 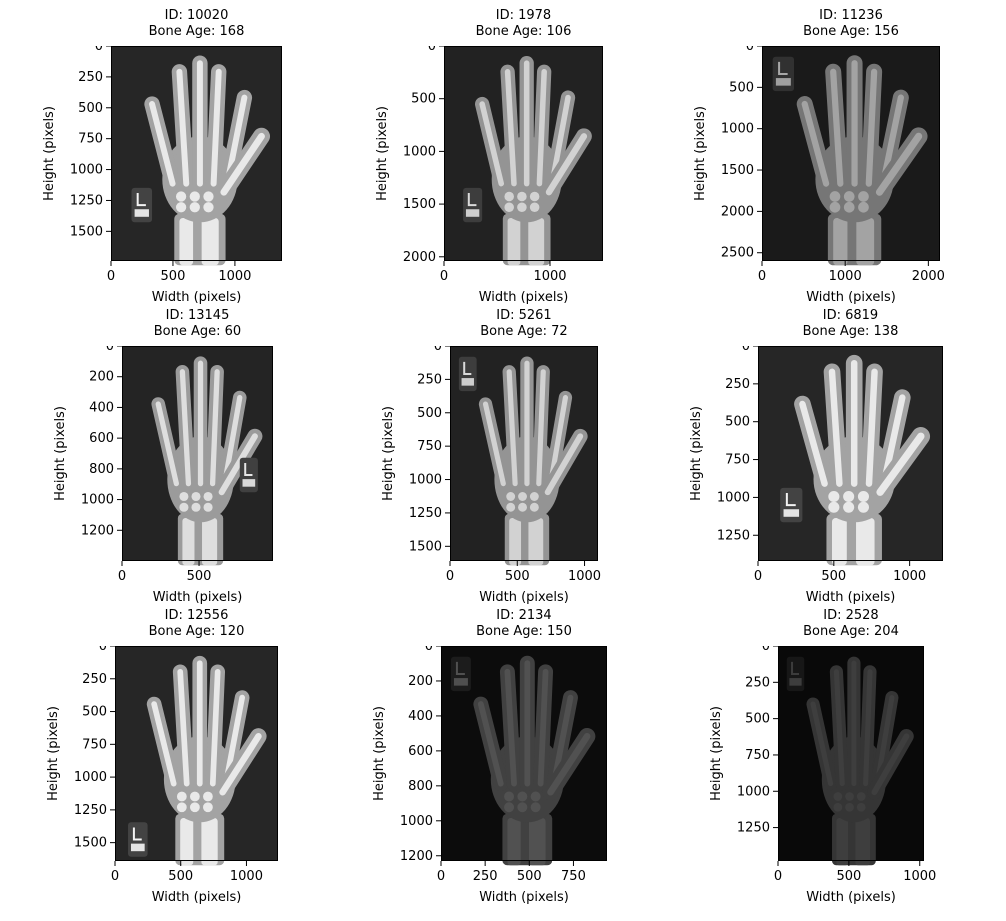 I want to click on x-tick-label: 750, so click(x=573, y=876).